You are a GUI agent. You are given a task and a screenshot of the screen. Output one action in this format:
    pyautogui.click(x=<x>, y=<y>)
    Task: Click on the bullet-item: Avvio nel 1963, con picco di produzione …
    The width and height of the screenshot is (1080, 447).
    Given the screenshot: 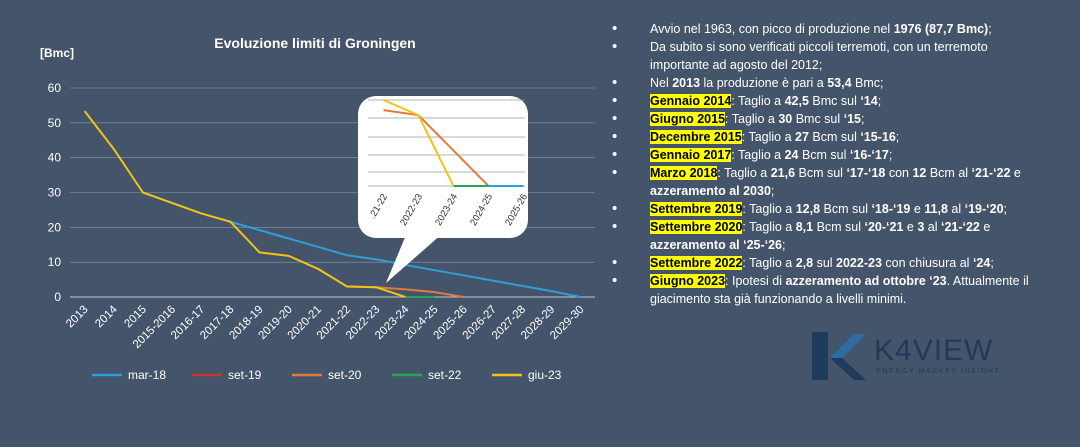 What is the action you would take?
    pyautogui.click(x=822, y=29)
    